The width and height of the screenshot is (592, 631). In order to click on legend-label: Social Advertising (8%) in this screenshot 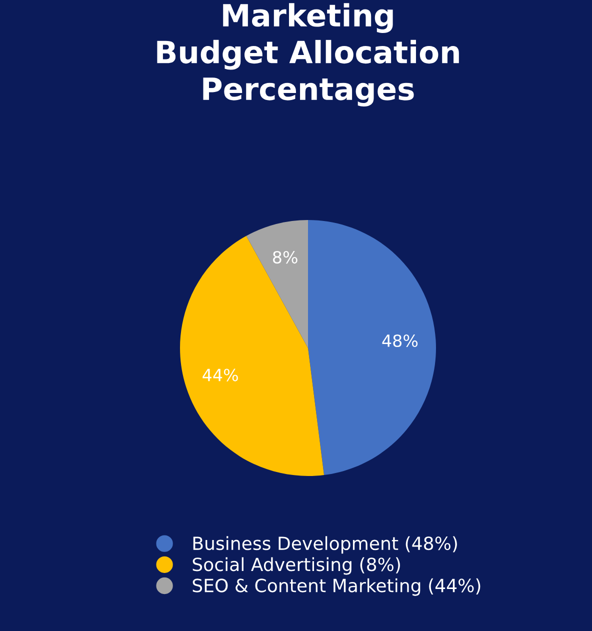, I will do `click(296, 566)`.